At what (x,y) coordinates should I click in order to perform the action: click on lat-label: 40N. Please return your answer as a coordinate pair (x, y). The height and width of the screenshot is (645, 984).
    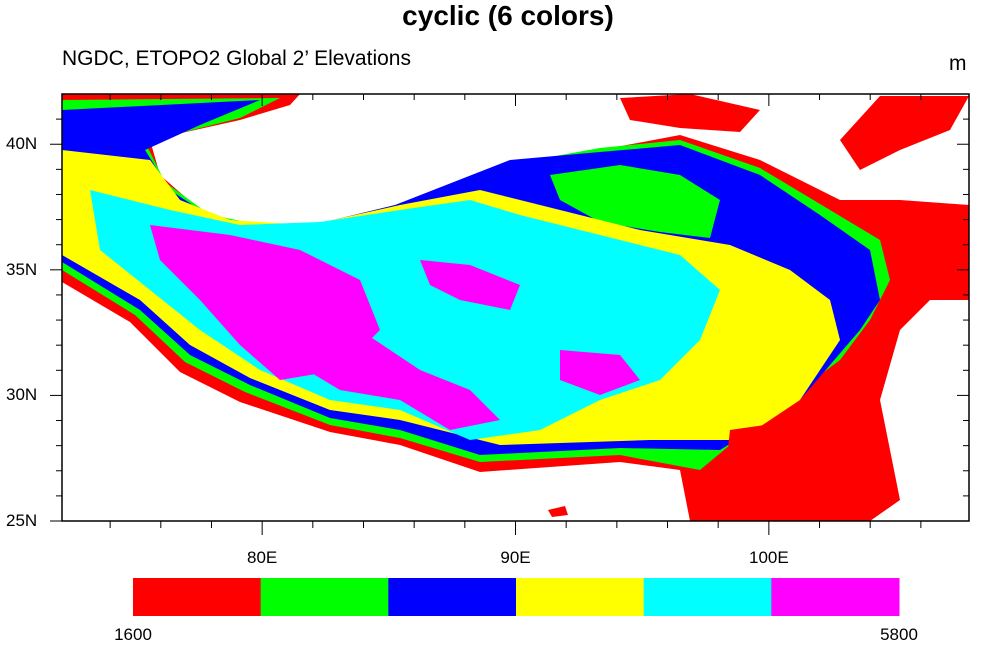
    Looking at the image, I should click on (22, 144).